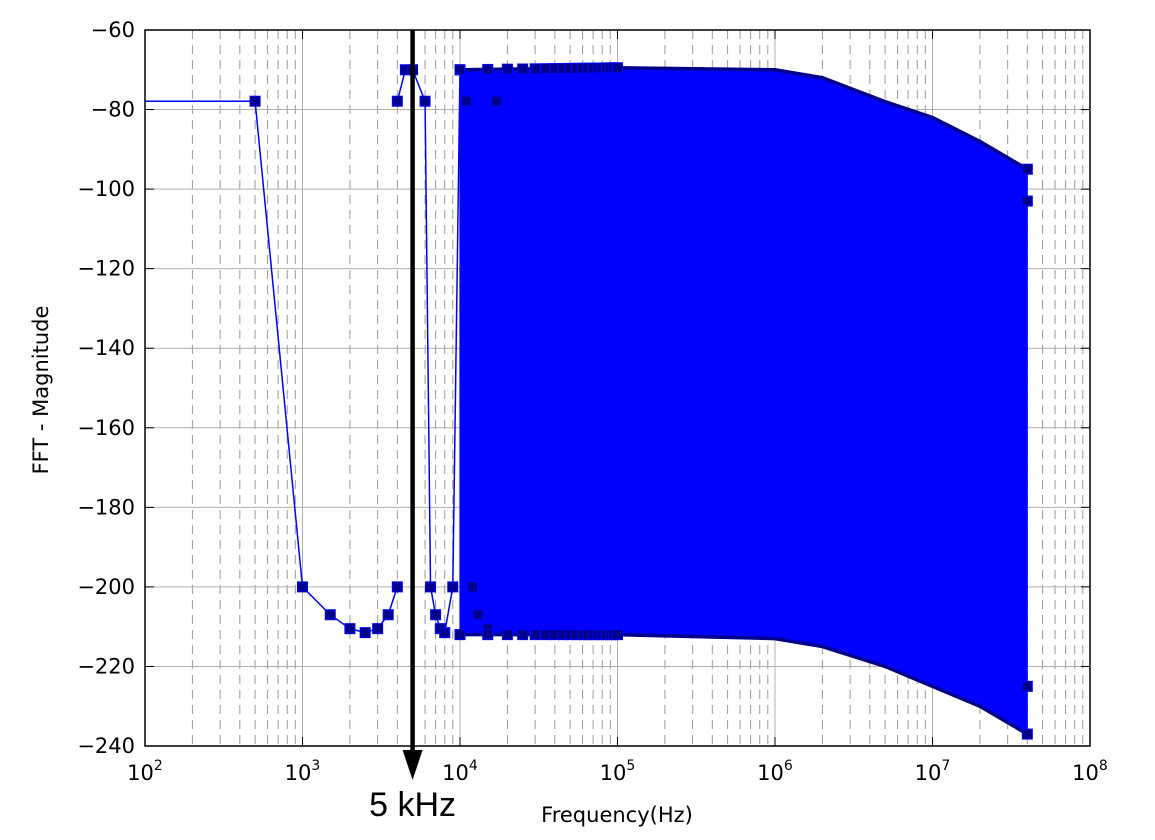 Image resolution: width=1155 pixels, height=840 pixels. I want to click on y-tick-label: −180, so click(106, 507).